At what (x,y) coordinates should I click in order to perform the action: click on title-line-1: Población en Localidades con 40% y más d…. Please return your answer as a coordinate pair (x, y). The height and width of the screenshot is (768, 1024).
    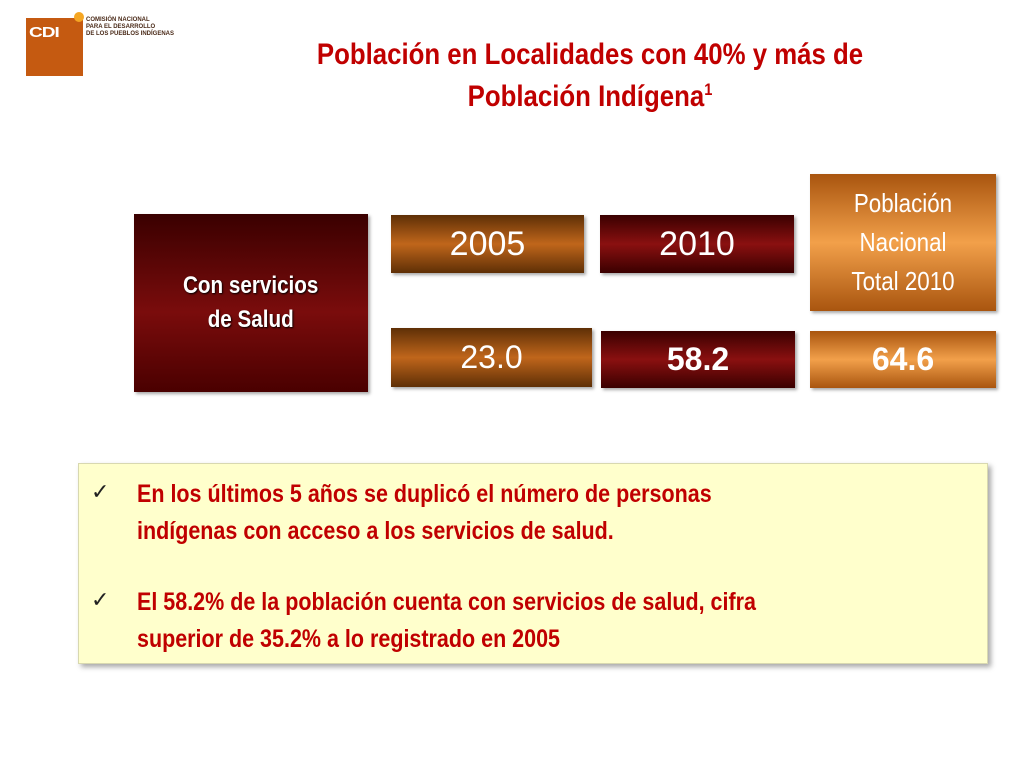
    Looking at the image, I should click on (590, 54).